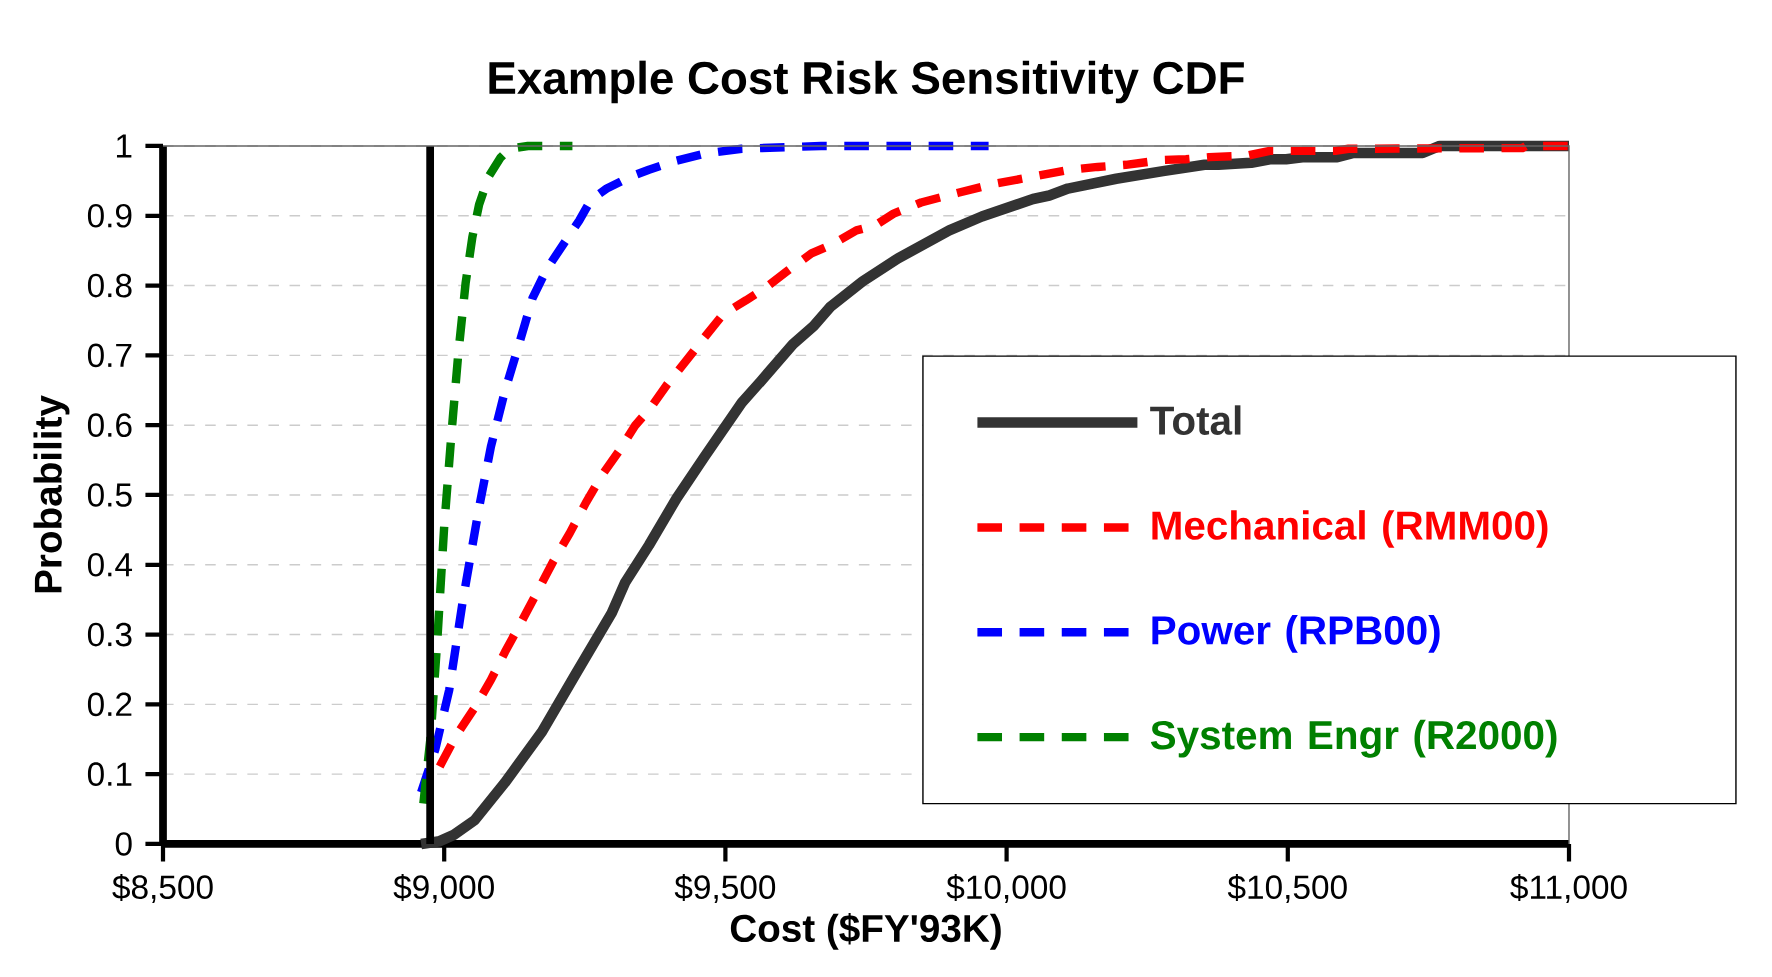  Describe the element at coordinates (866, 82) in the screenshot. I see `chart-title: Example Cost Risk Sensitivity CDF` at that location.